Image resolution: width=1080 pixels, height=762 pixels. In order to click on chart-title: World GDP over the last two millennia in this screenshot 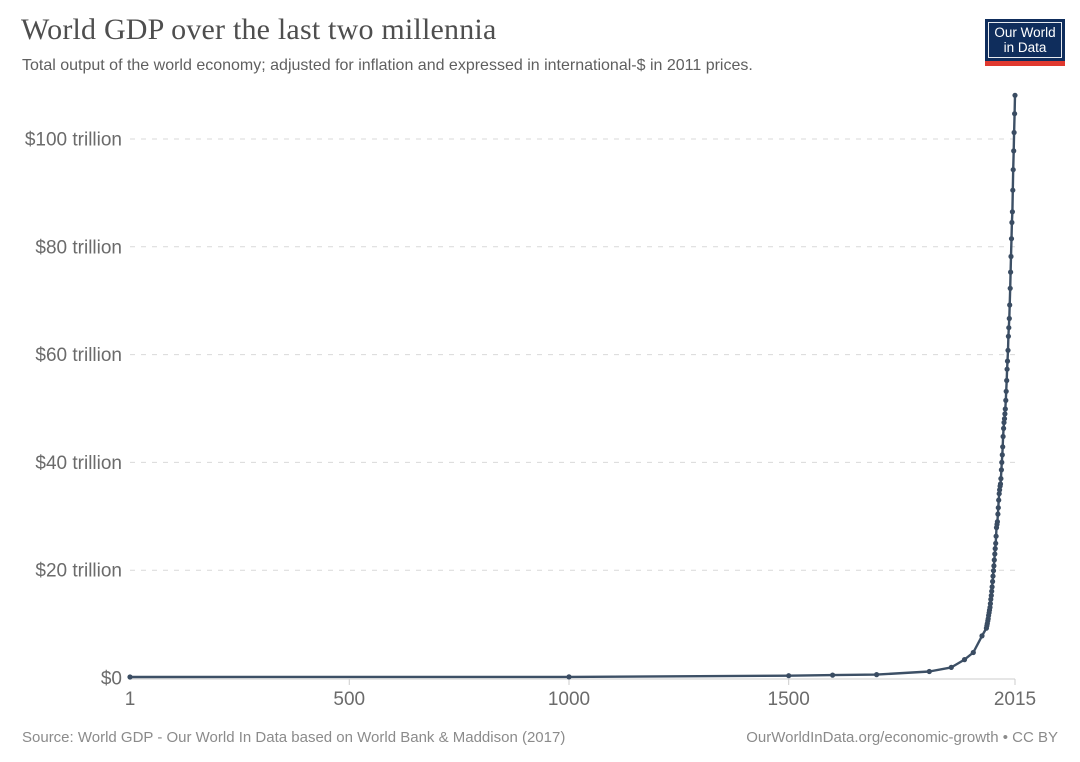, I will do `click(259, 29)`.